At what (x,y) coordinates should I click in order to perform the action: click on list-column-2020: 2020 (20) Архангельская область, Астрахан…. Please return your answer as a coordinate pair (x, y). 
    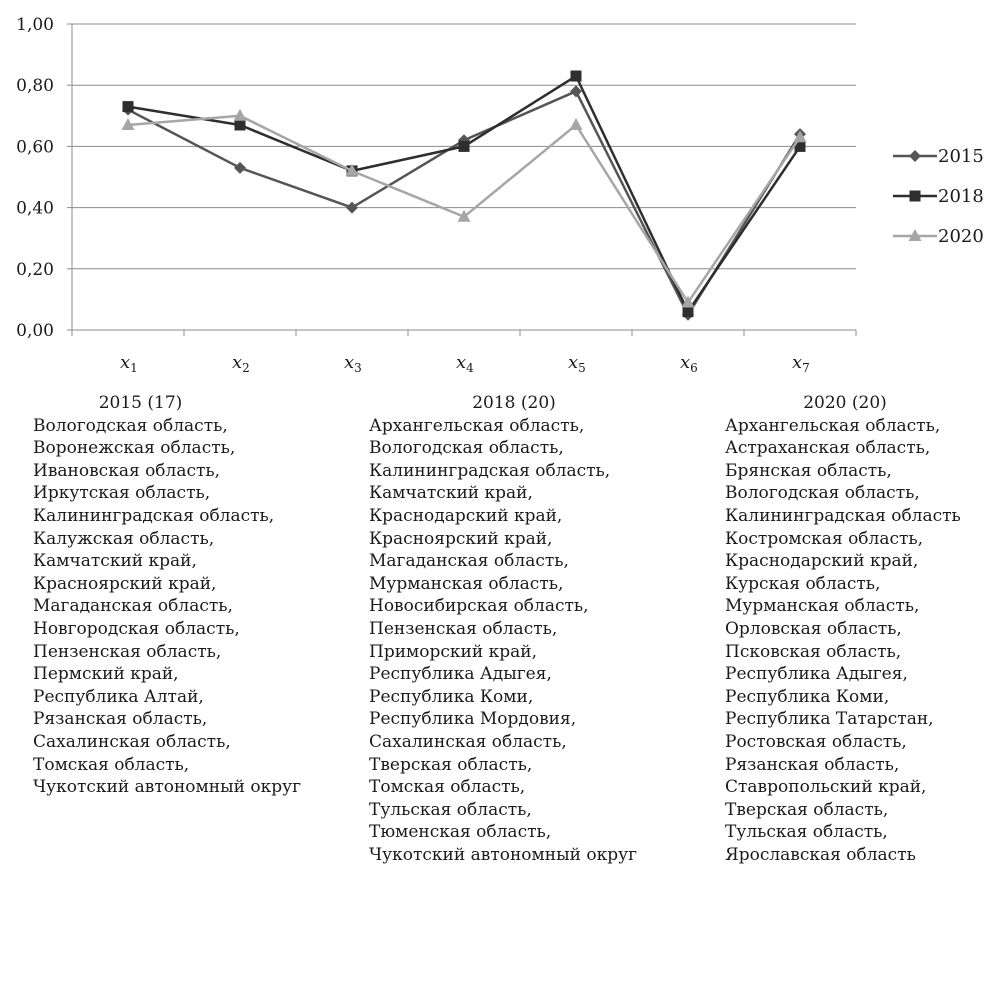
    Looking at the image, I should click on (855, 629).